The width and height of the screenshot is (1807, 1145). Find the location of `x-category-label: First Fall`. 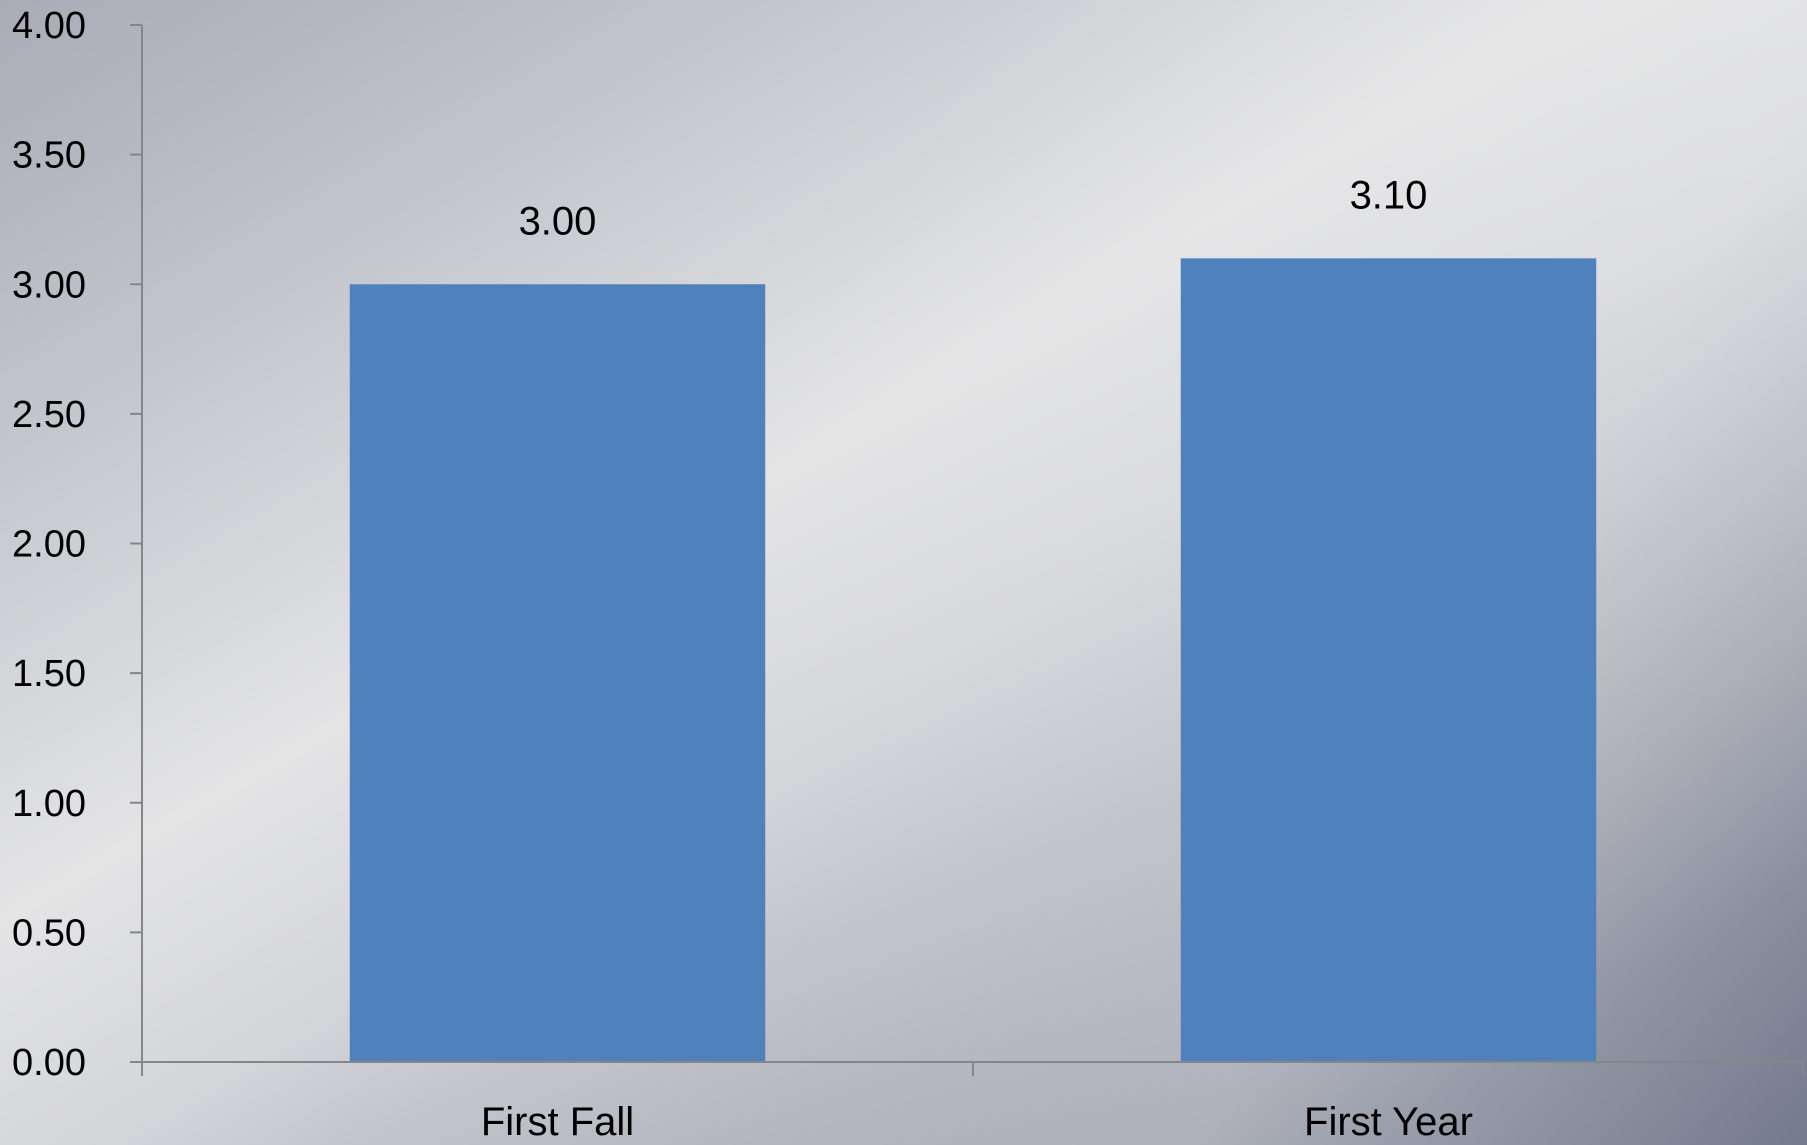

x-category-label: First Fall is located at coordinates (557, 1122).